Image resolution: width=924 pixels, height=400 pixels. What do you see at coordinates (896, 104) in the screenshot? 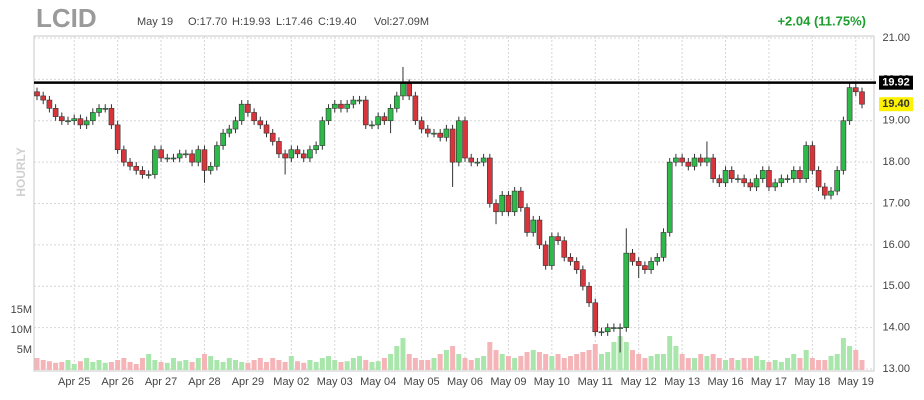
I see `last-price-label: 19.40` at bounding box center [896, 104].